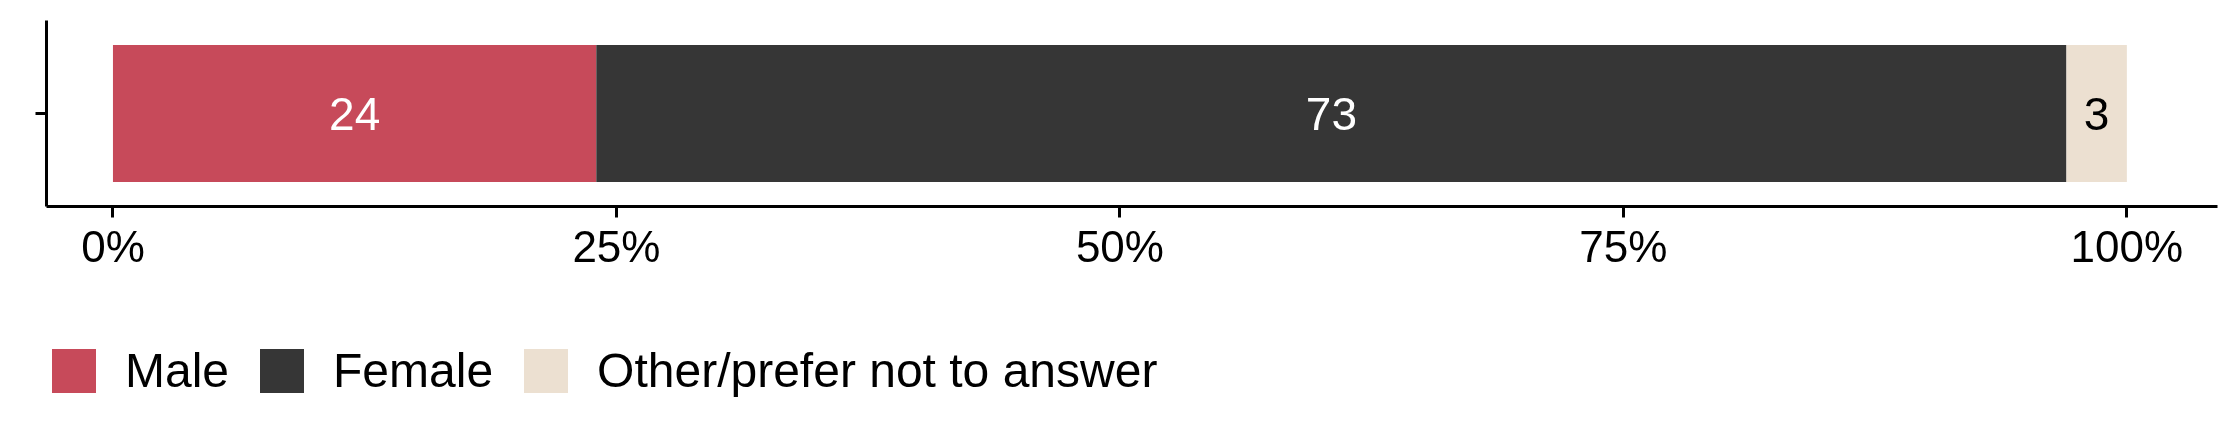  I want to click on data-label: 24, so click(355, 113).